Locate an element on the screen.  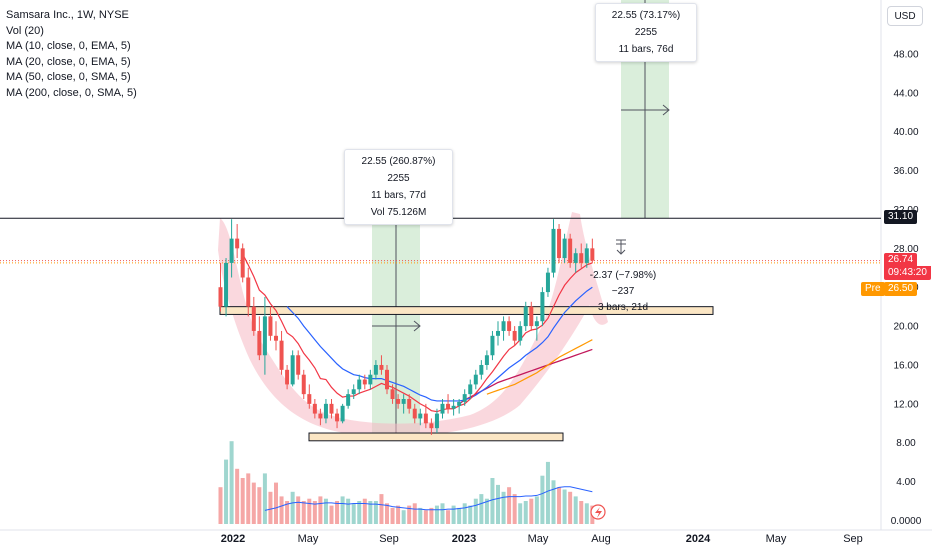
flash-event-icon is located at coordinates (598, 512).